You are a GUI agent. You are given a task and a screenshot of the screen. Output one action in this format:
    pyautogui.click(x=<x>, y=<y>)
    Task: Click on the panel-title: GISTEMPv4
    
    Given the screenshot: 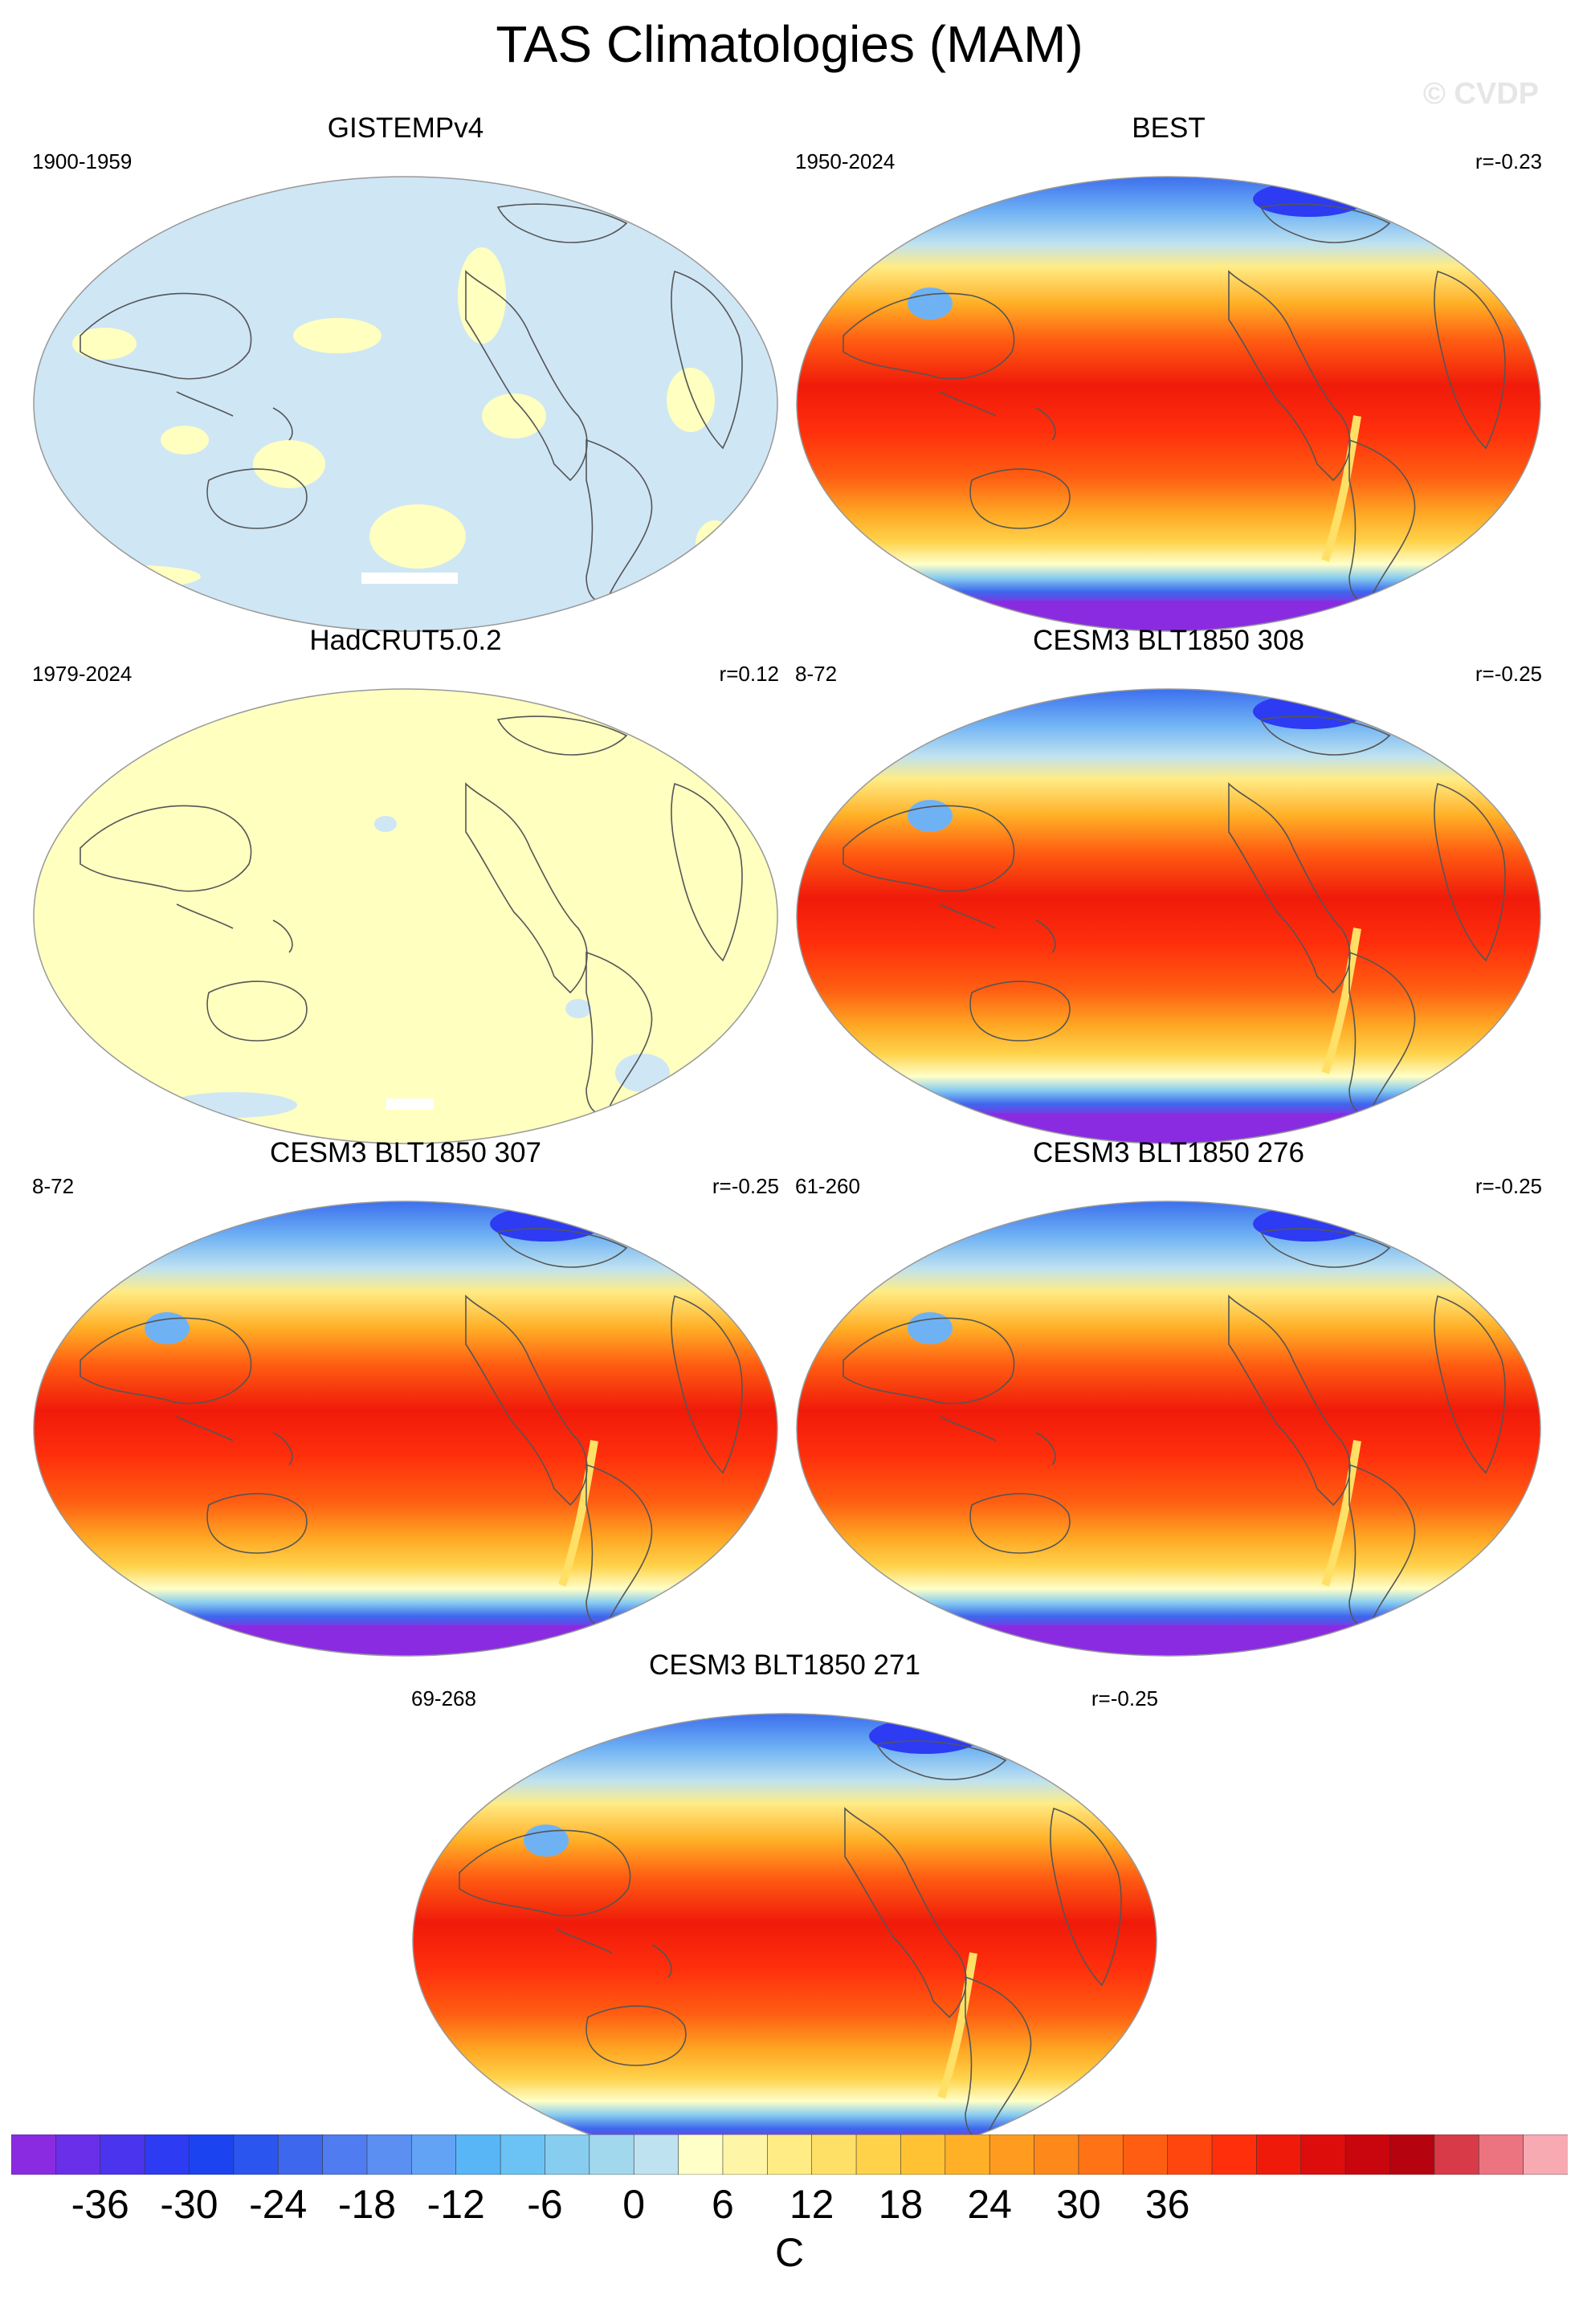 What is the action you would take?
    pyautogui.click(x=405, y=128)
    